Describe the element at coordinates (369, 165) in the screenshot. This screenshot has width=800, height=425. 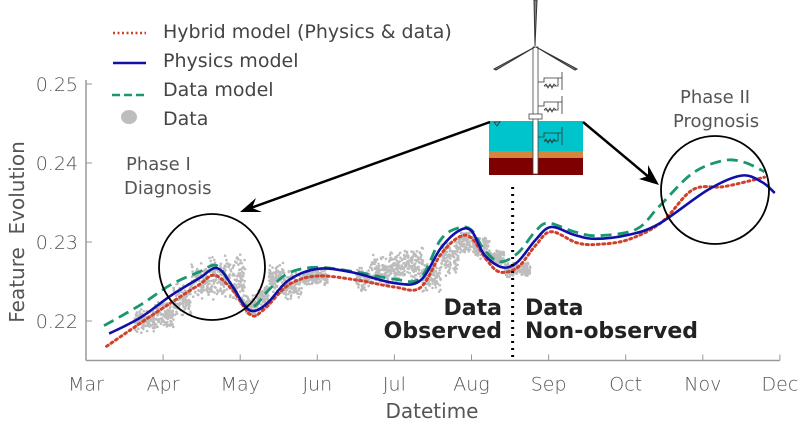
I see `arrow-to-phase1` at that location.